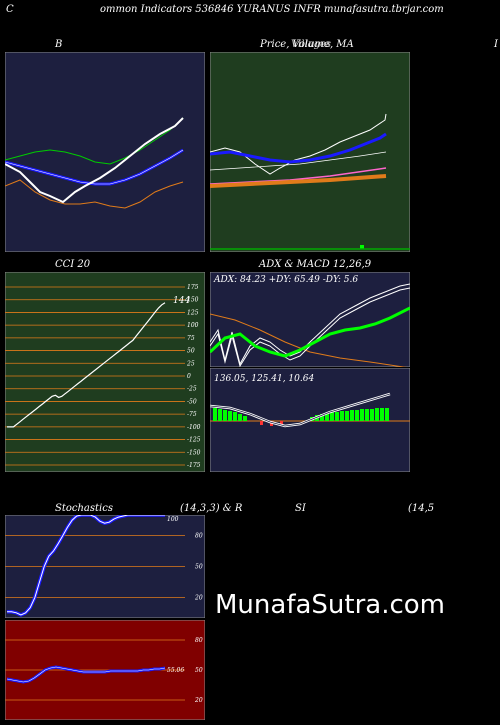 The height and width of the screenshot is (725, 500). I want to click on stoch-params: (14,3,3) & R, so click(211, 508).